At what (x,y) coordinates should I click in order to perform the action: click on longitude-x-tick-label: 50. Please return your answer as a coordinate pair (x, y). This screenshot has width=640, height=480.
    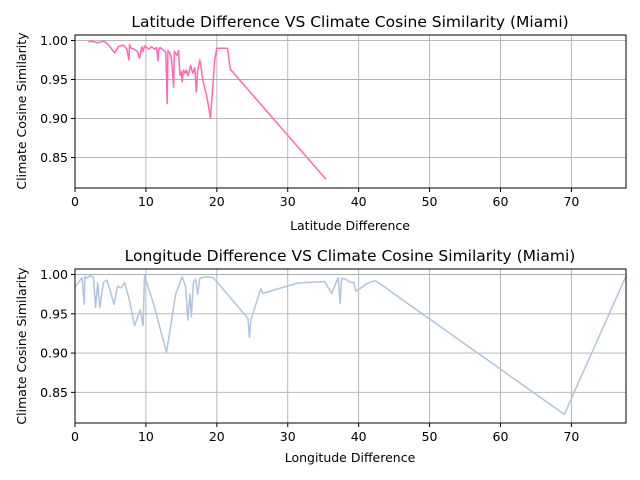
    Looking at the image, I should click on (430, 436).